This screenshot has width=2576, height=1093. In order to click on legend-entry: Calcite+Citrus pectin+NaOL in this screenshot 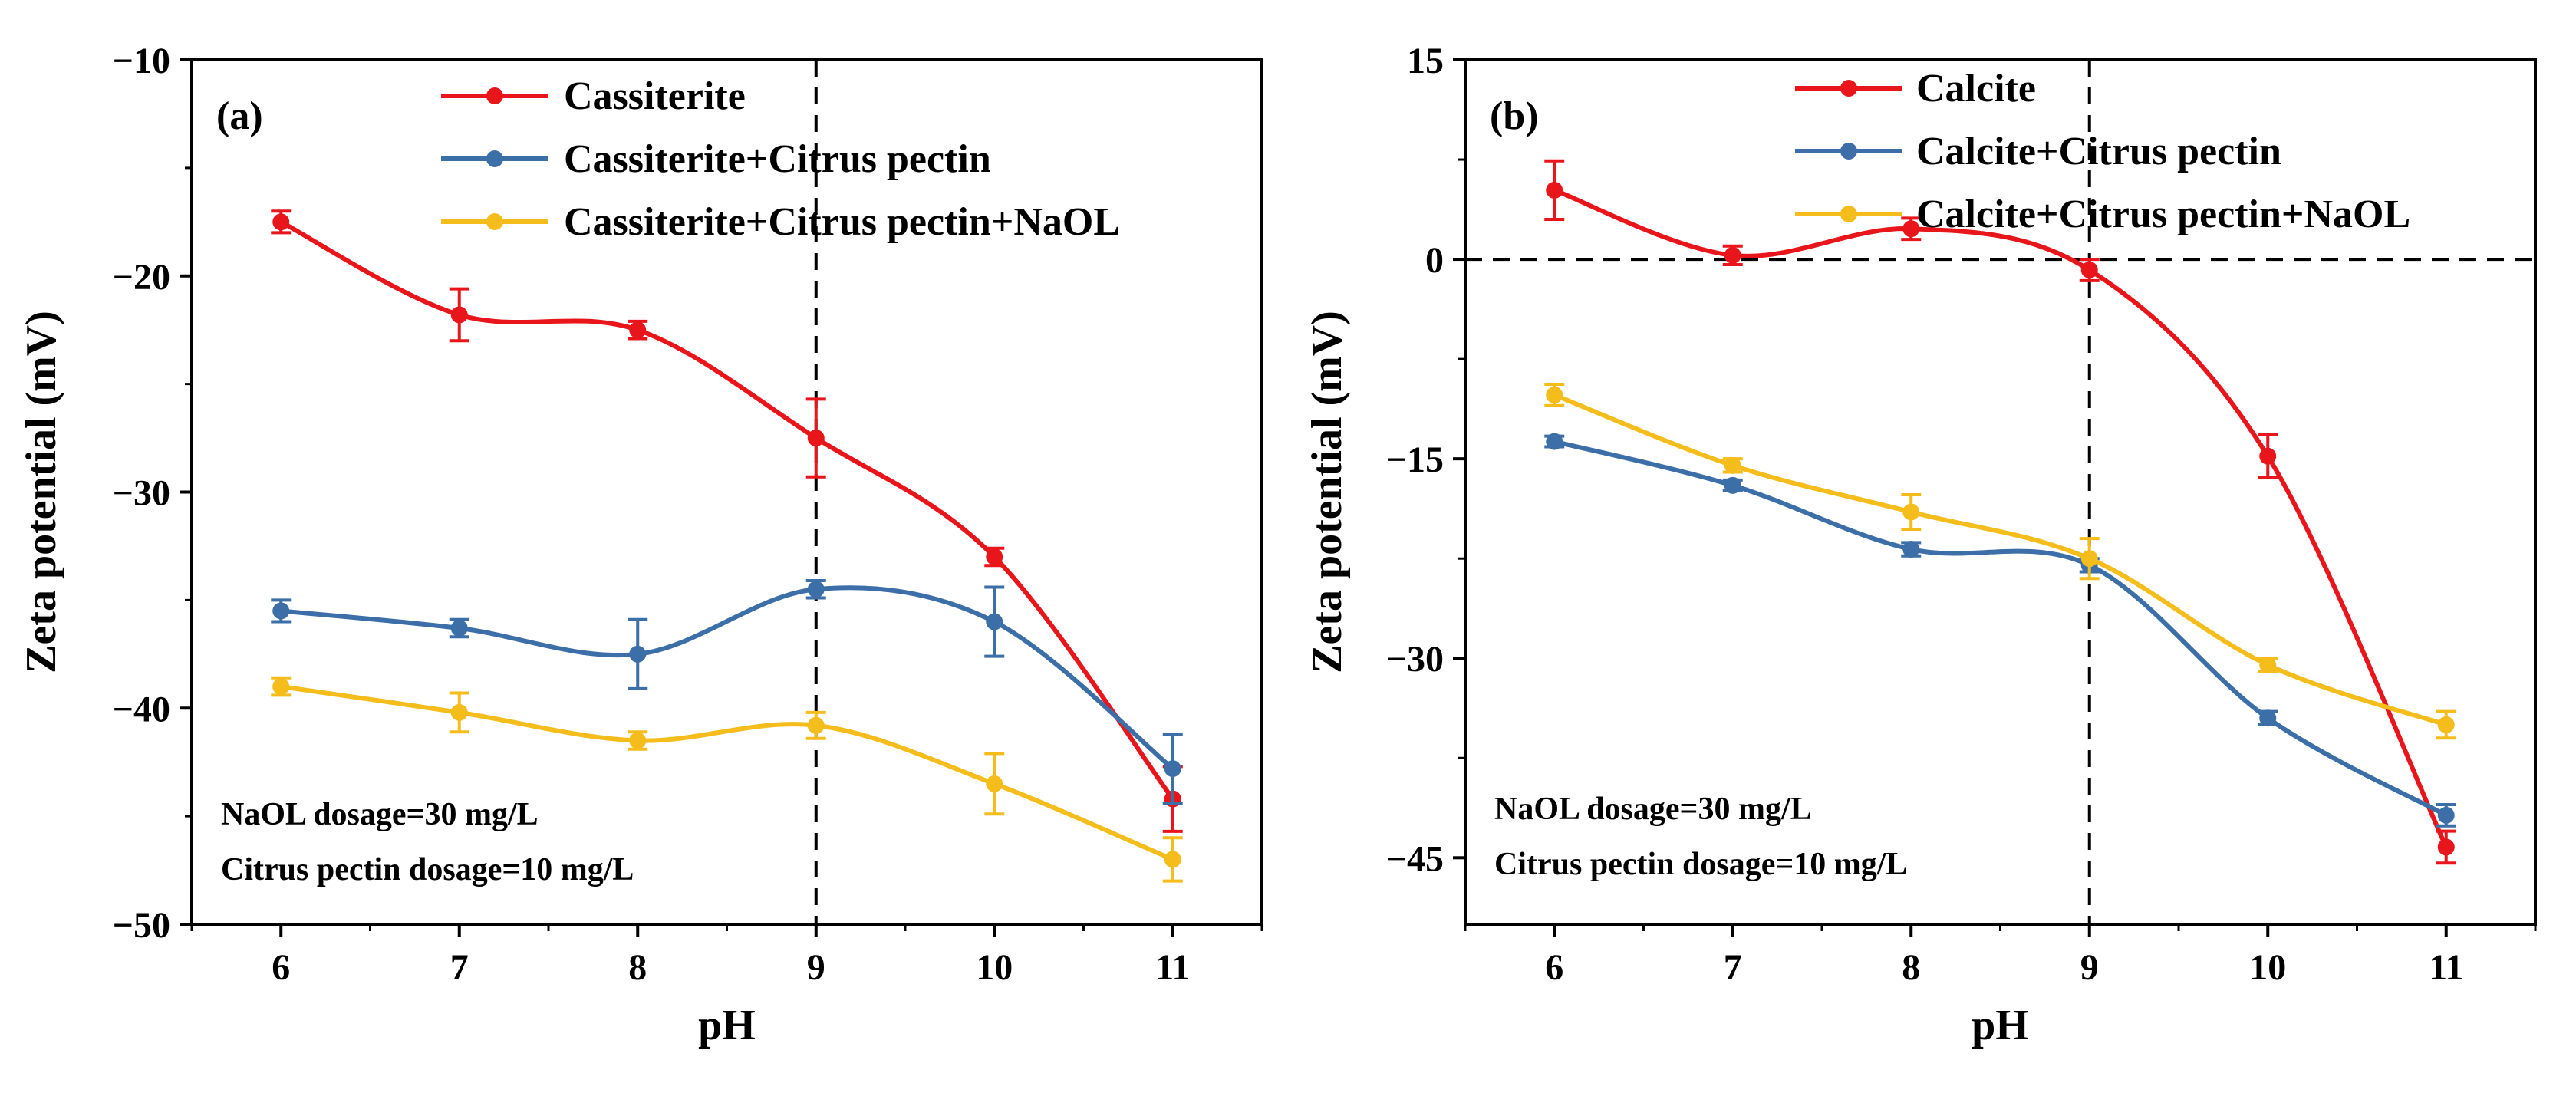, I will do `click(2163, 215)`.